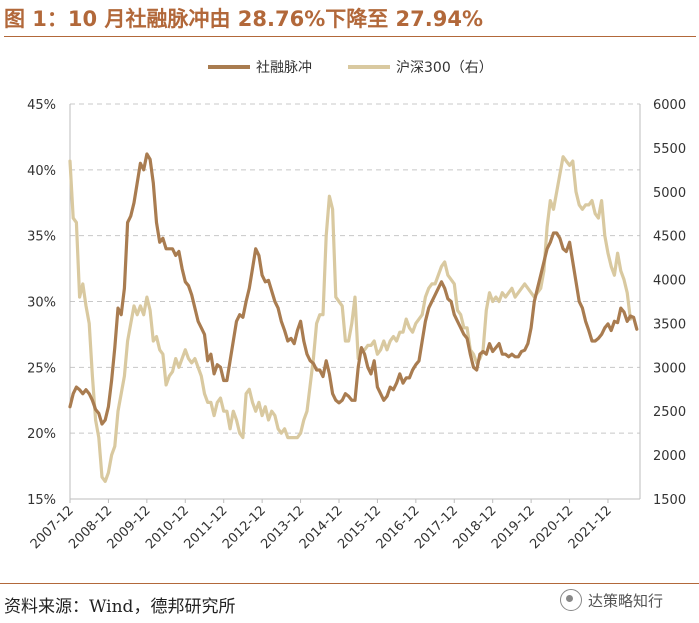  What do you see at coordinates (669, 368) in the screenshot?
I see `y-right-tick-label: 3000` at bounding box center [669, 368].